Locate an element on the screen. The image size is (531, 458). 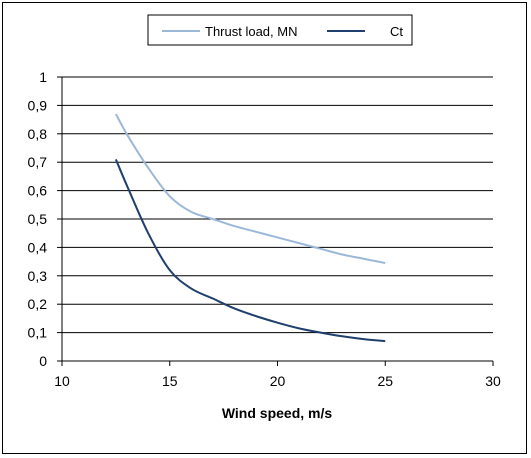
x-tick-labels: 10 15 20 25 30 is located at coordinates (277, 381).